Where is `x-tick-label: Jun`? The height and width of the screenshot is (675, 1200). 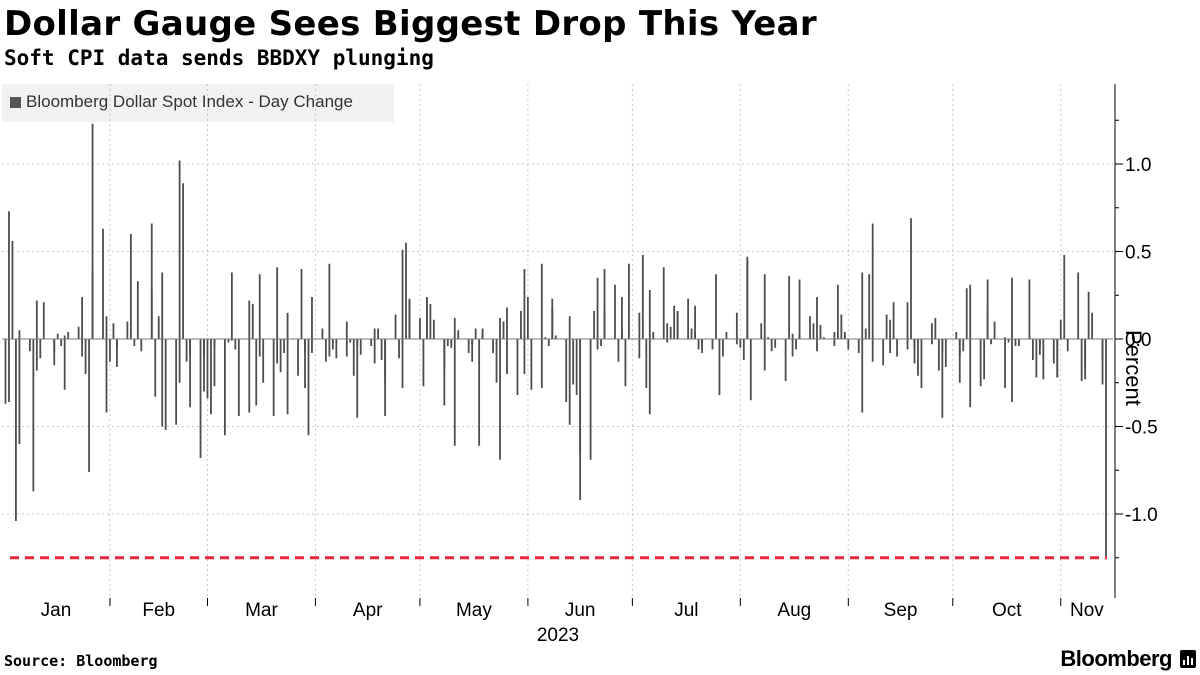 x-tick-label: Jun is located at coordinates (580, 610).